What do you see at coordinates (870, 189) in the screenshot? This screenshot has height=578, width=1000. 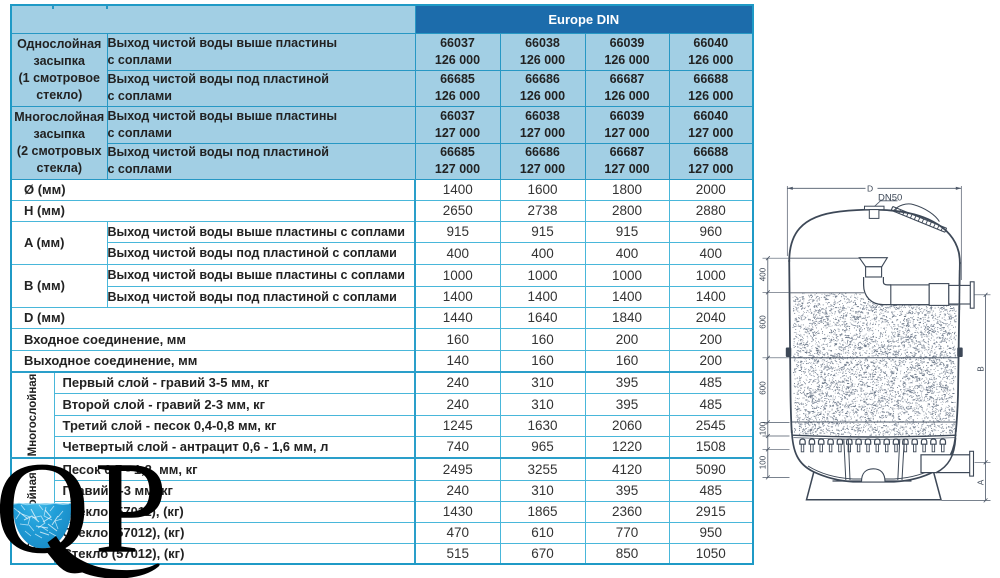 I see `svg-text: D` at bounding box center [870, 189].